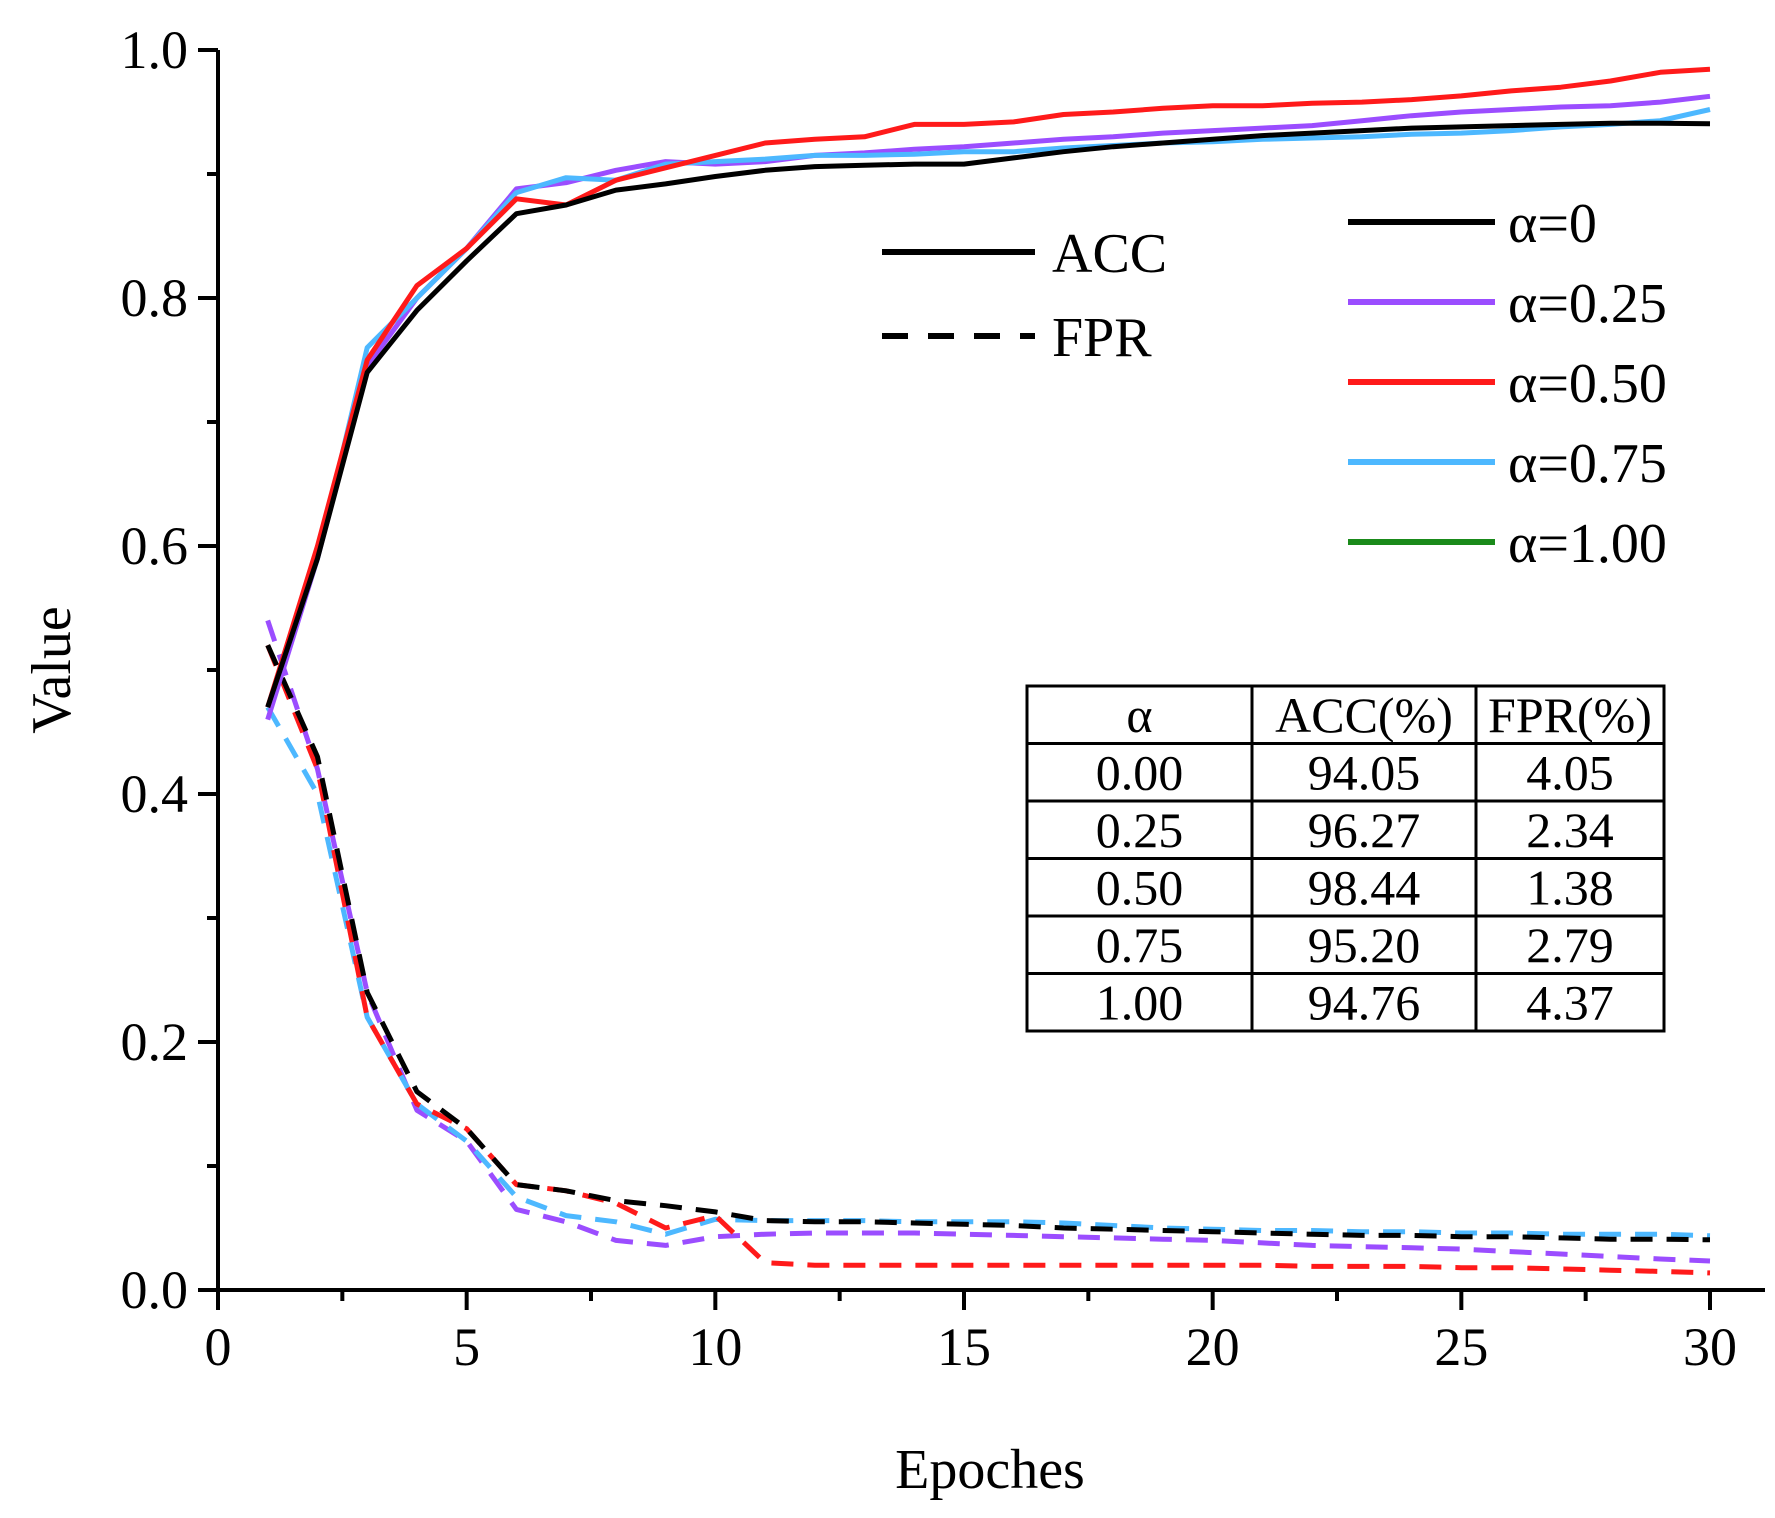 The height and width of the screenshot is (1518, 1775). I want to click on y-tick-label: 0.8, so click(155, 298).